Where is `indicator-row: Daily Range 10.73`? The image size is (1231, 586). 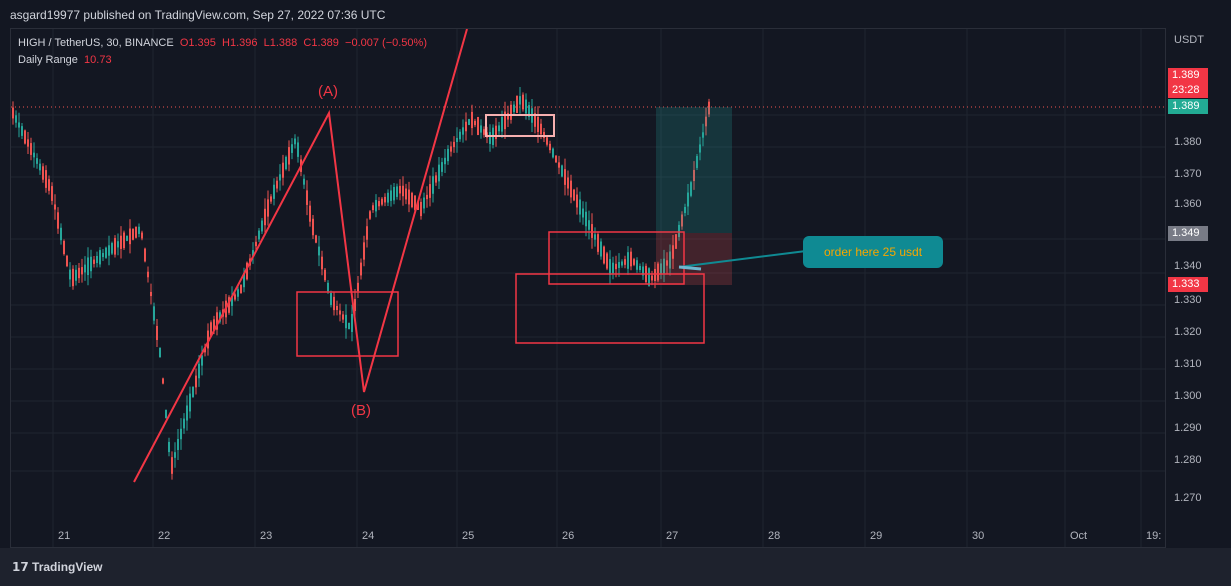 indicator-row: Daily Range 10.73 is located at coordinates (222, 60).